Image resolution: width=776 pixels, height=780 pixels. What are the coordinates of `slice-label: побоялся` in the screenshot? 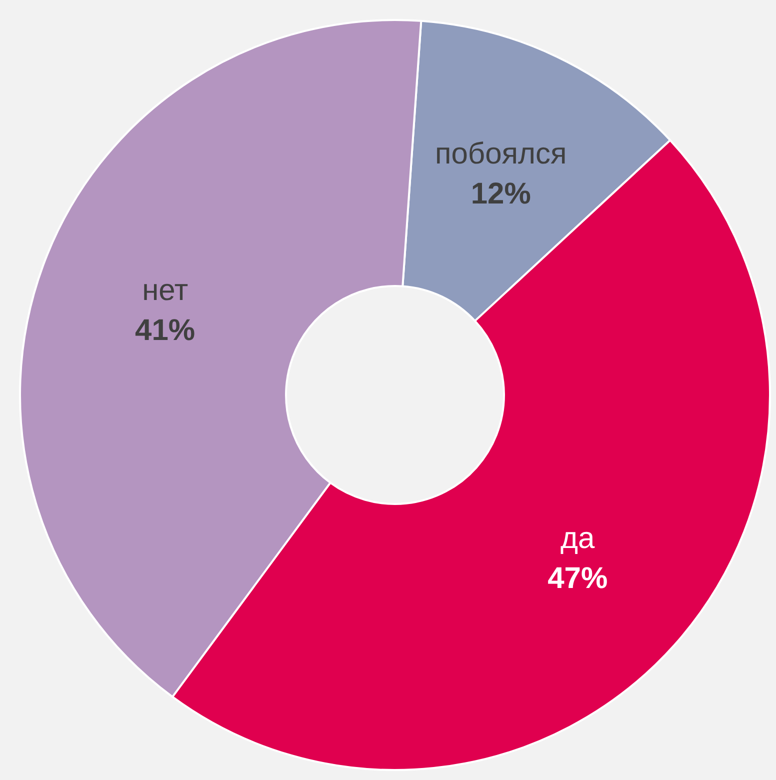 It's located at (500, 154).